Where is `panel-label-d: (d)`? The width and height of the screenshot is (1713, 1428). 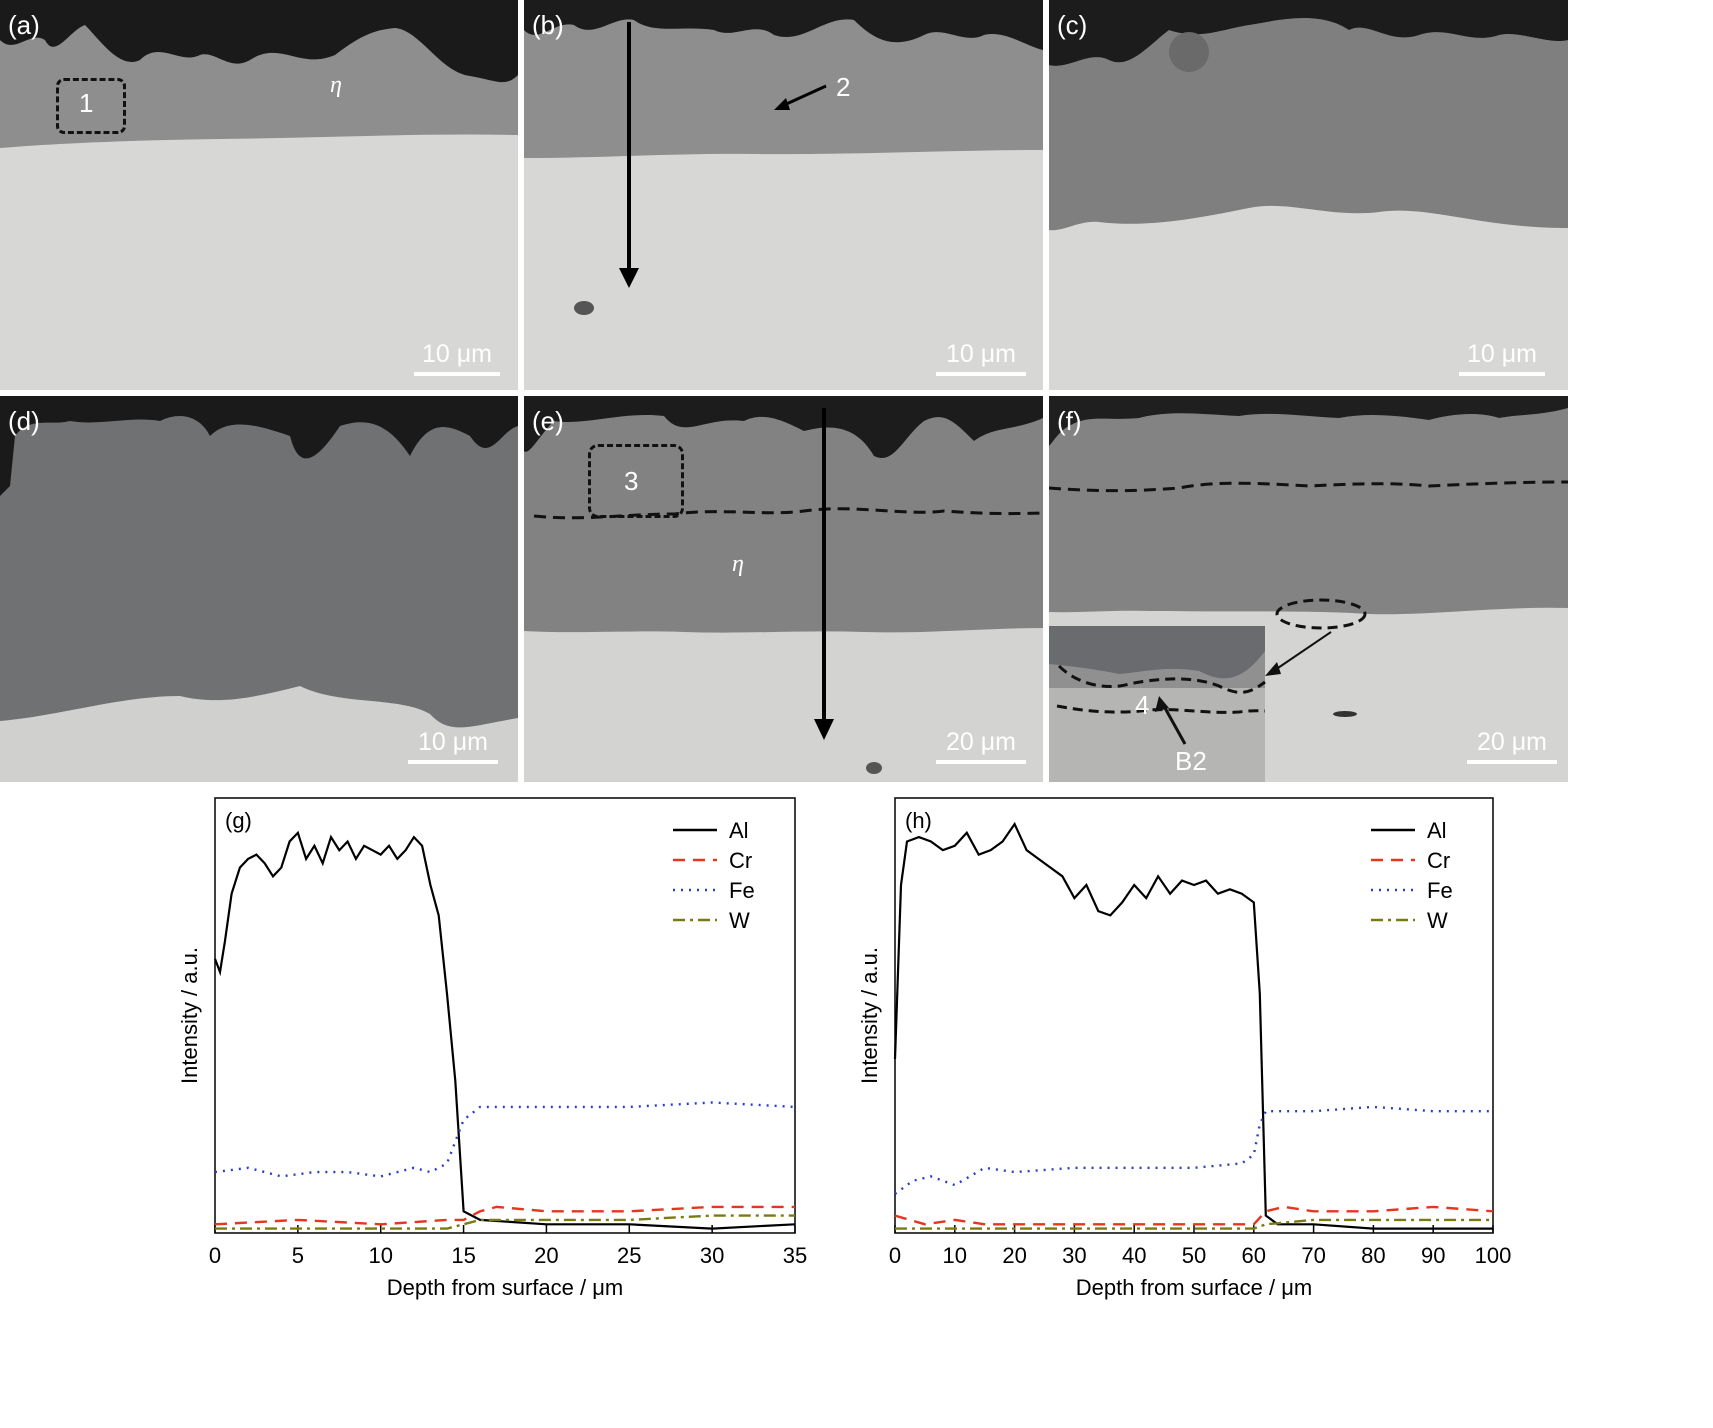
panel-label-d: (d) is located at coordinates (24, 421).